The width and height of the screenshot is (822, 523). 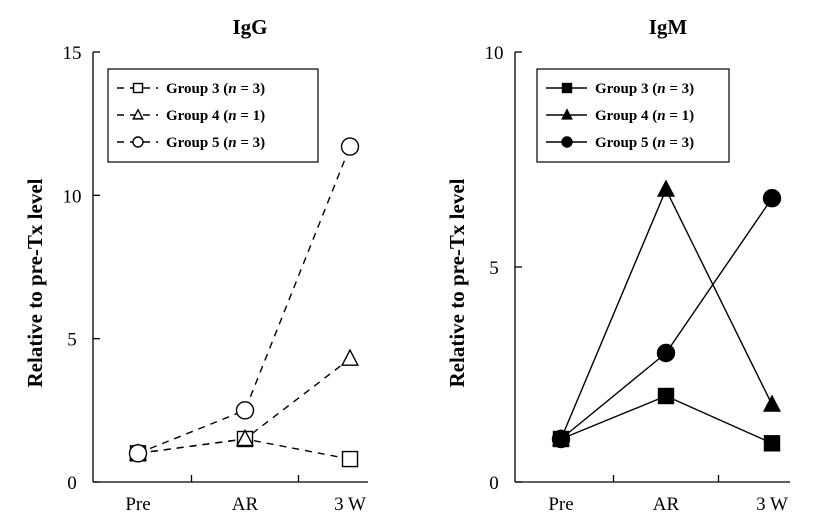 What do you see at coordinates (668, 27) in the screenshot?
I see `chart-title: IgM` at bounding box center [668, 27].